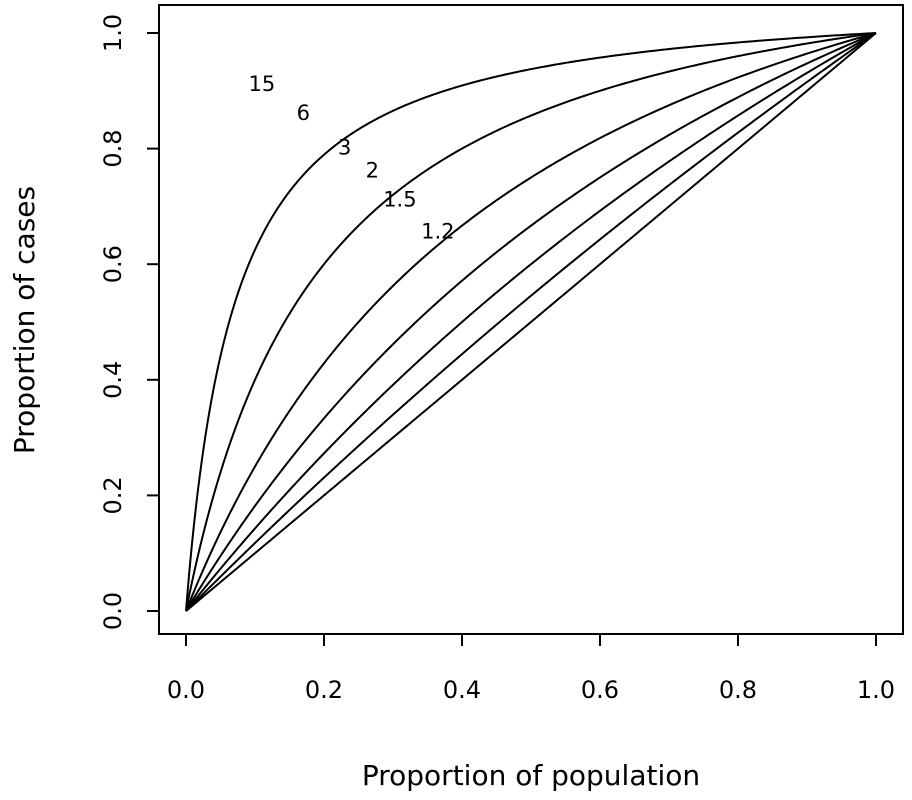 Image resolution: width=912 pixels, height=800 pixels. What do you see at coordinates (352, 157) in the screenshot?
I see `series-labels: 15 6 321.51.2` at bounding box center [352, 157].